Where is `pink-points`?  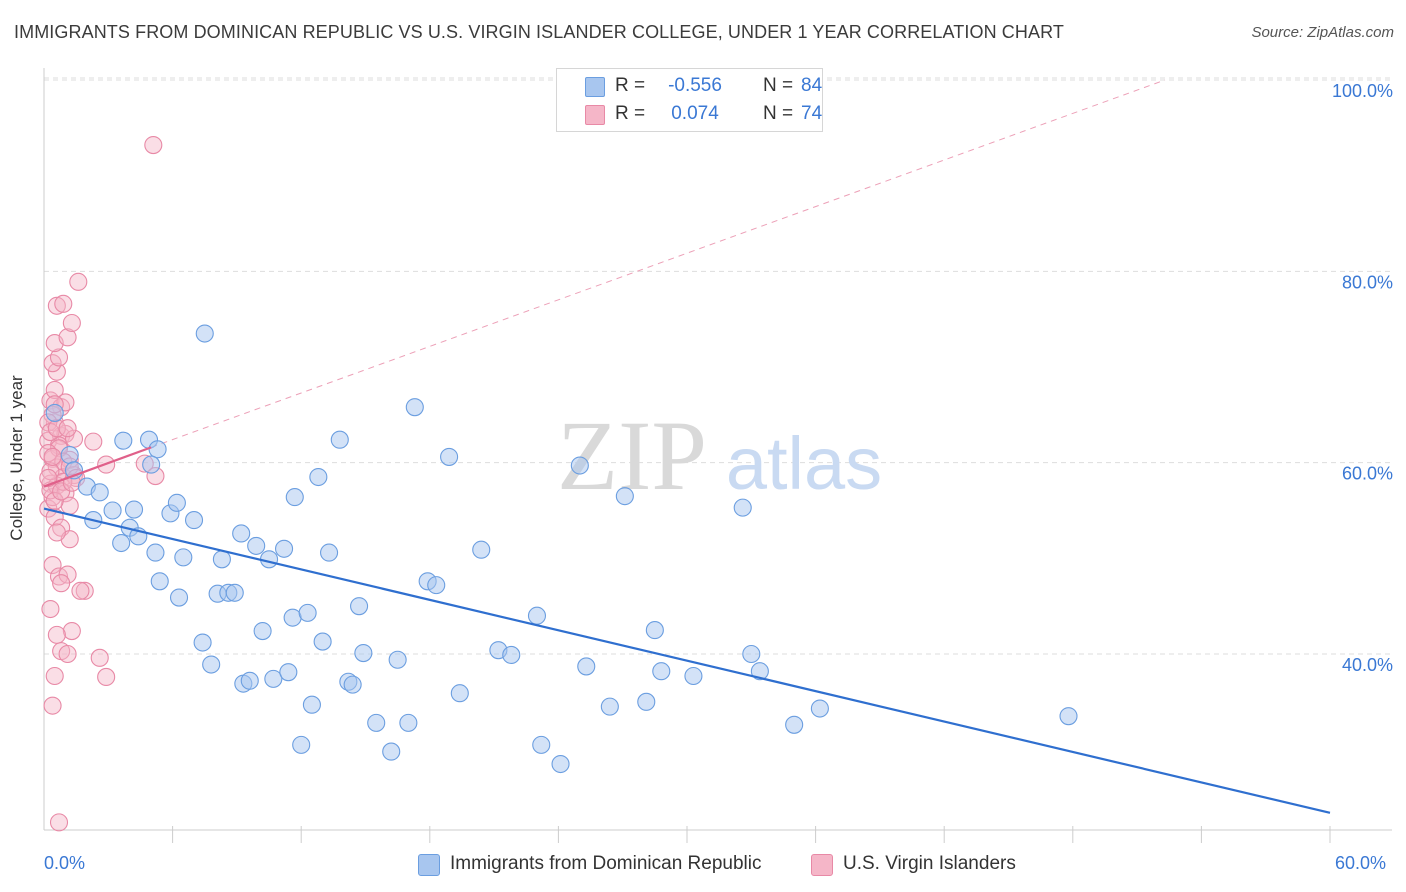
pink-points is located at coordinates (102, 484).